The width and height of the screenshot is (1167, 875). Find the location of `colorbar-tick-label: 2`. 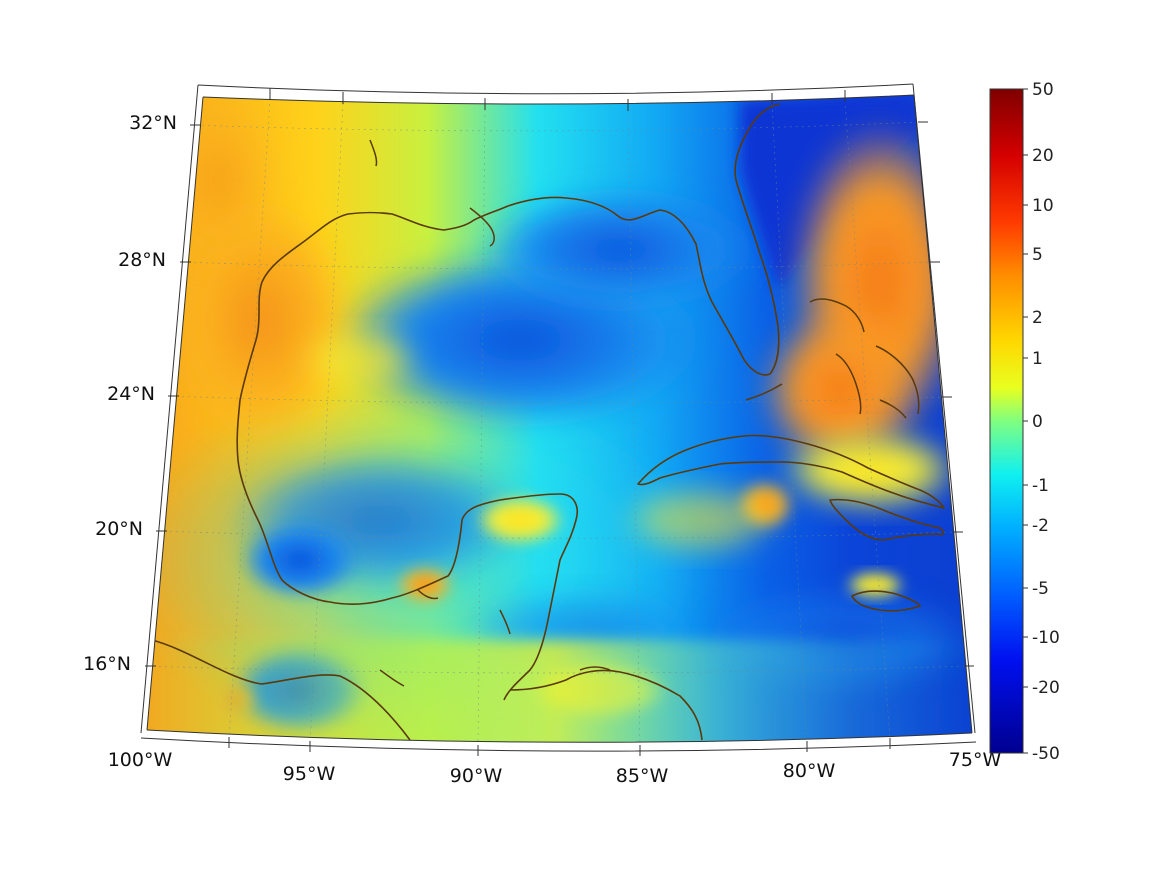

colorbar-tick-label: 2 is located at coordinates (1037, 318).